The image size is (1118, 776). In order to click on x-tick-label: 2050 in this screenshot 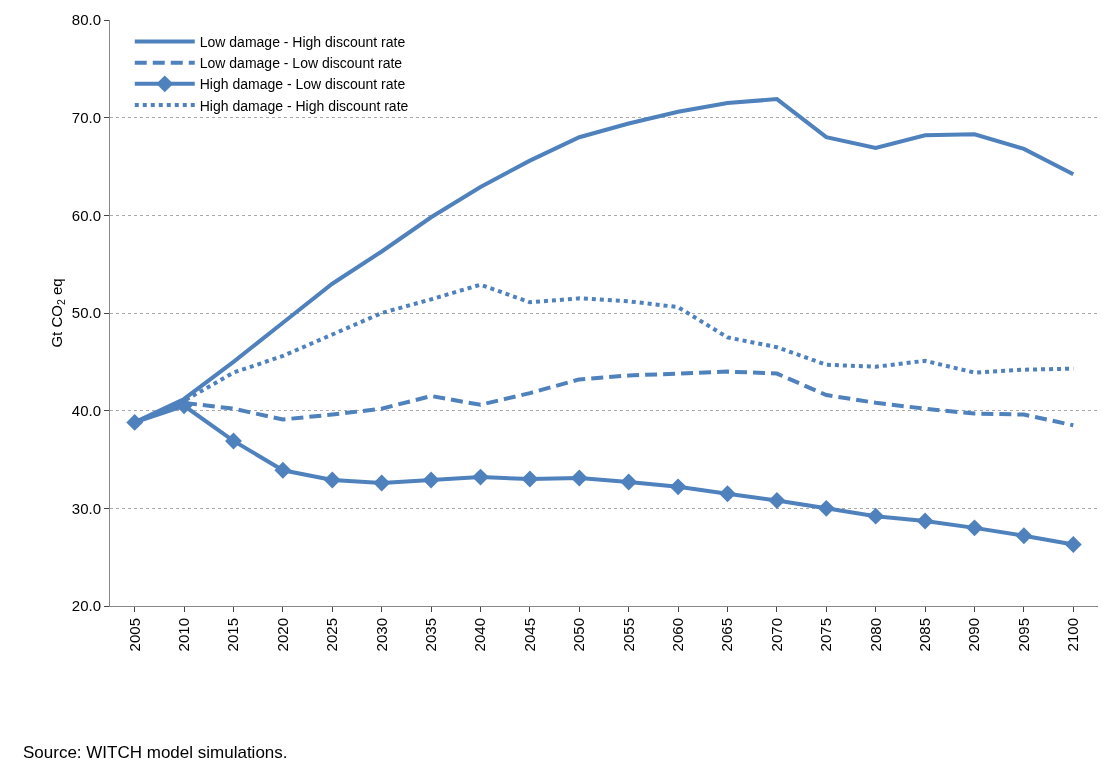, I will do `click(579, 635)`.